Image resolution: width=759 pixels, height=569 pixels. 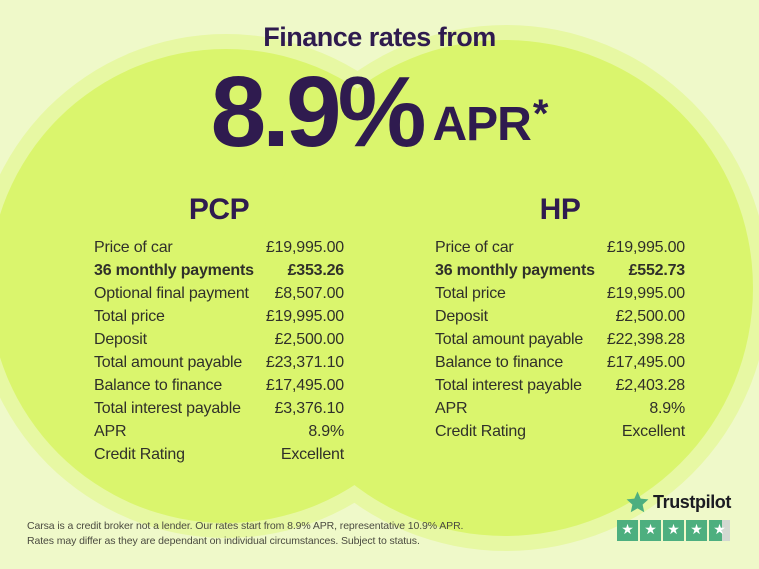 I want to click on trustpilot-rating-stars: ★ ★ ★ ★ ★, so click(x=677, y=530).